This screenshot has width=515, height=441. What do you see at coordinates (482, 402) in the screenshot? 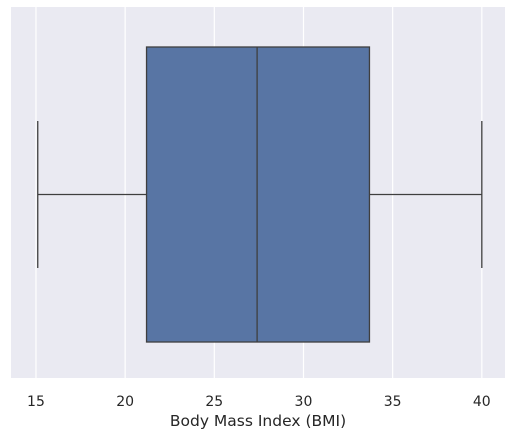
I see `x-tick-label-40: 40` at bounding box center [482, 402].